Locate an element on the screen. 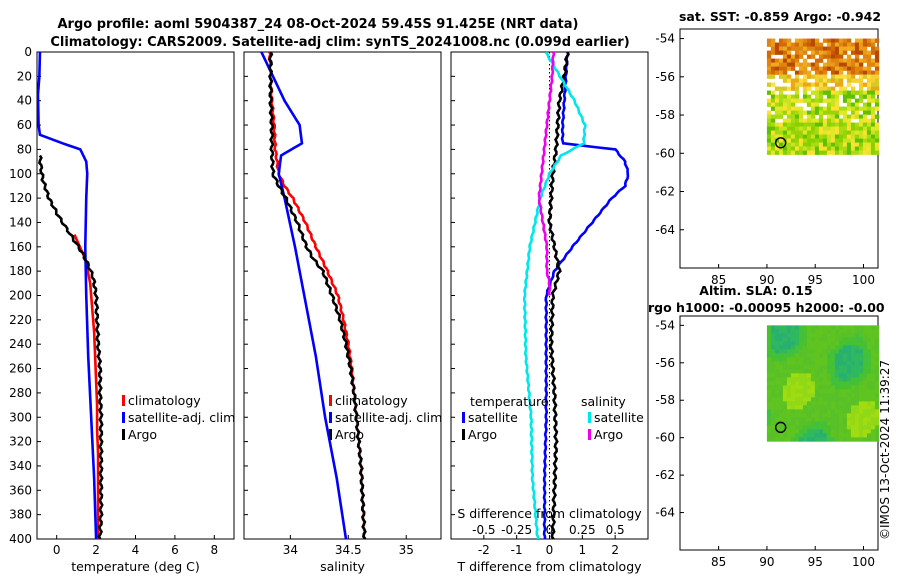  legend-swatch-t-satellite is located at coordinates (463, 417).